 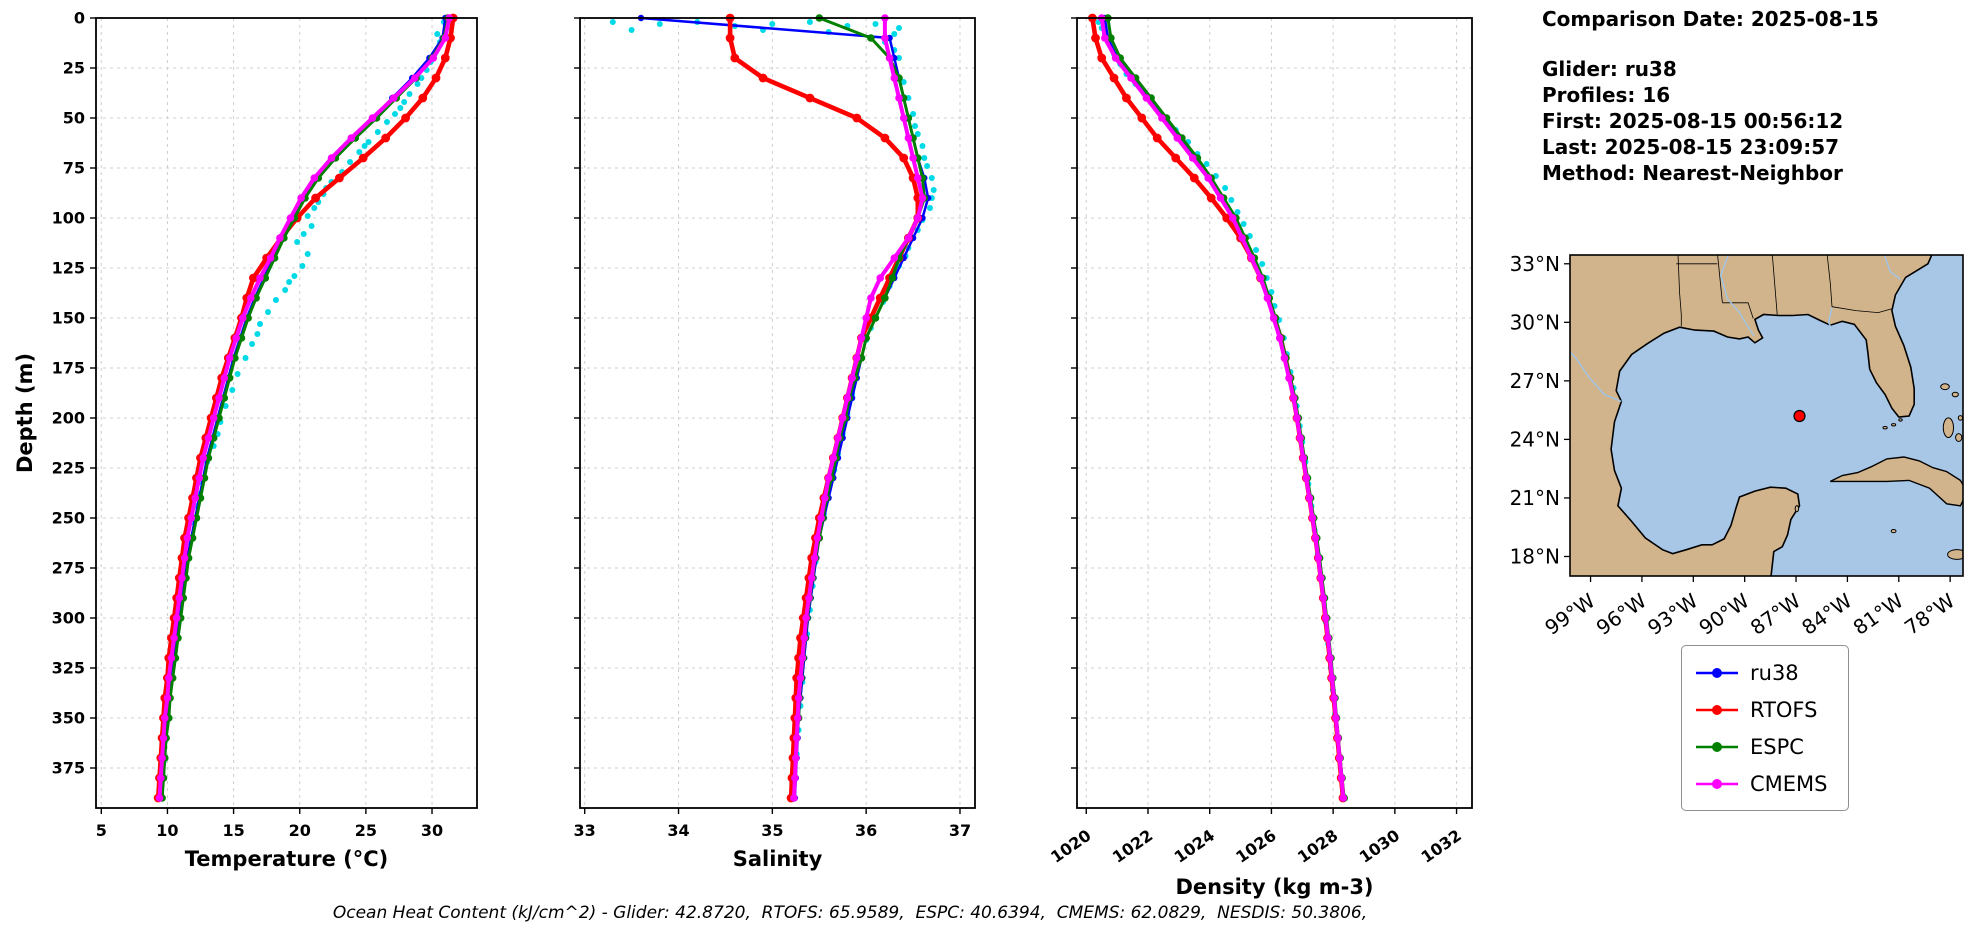 I want to click on legend-label: RTOFS, so click(x=1784, y=709).